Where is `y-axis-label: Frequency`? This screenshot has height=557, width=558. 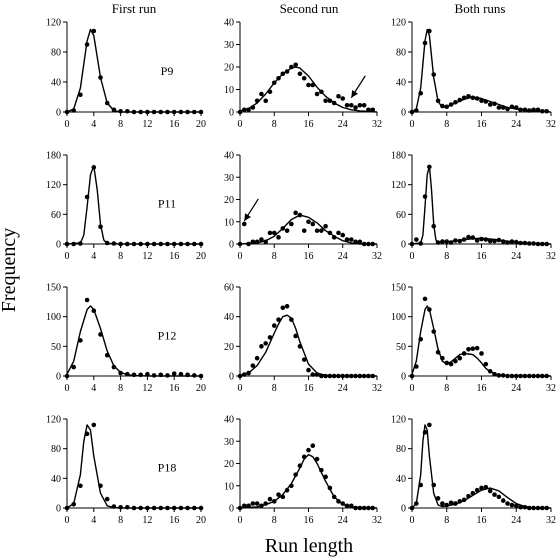
y-axis-label: Frequency is located at coordinates (10, 270).